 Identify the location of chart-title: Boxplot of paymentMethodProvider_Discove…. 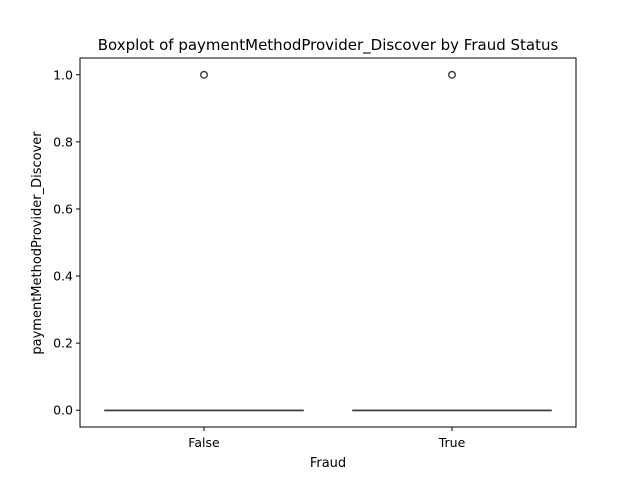
(328, 45).